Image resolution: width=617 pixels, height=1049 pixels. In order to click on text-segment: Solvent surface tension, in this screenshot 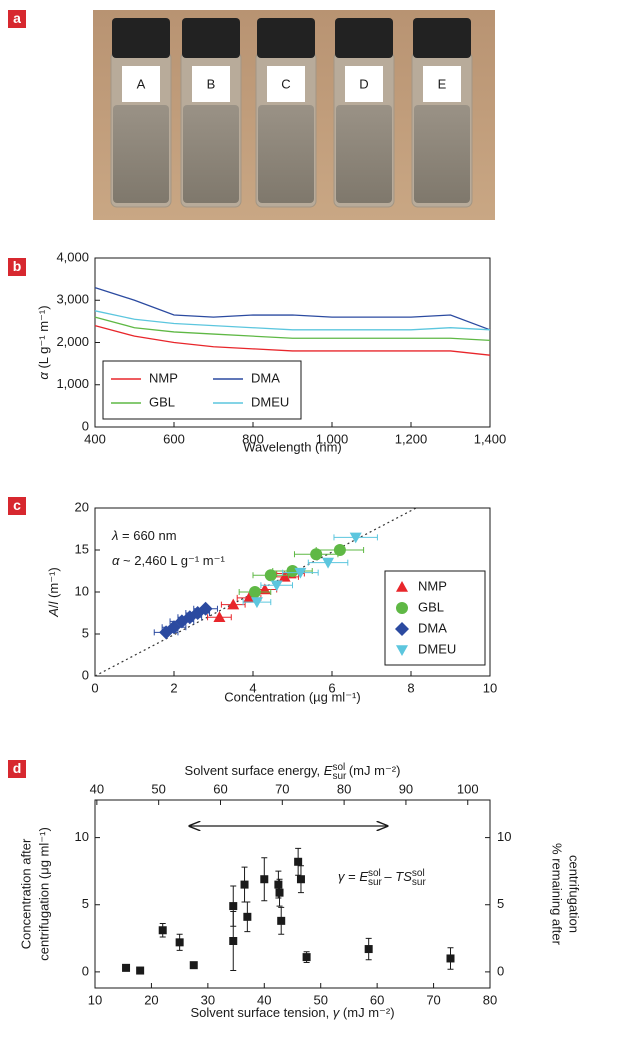, I will do `click(261, 1012)`.